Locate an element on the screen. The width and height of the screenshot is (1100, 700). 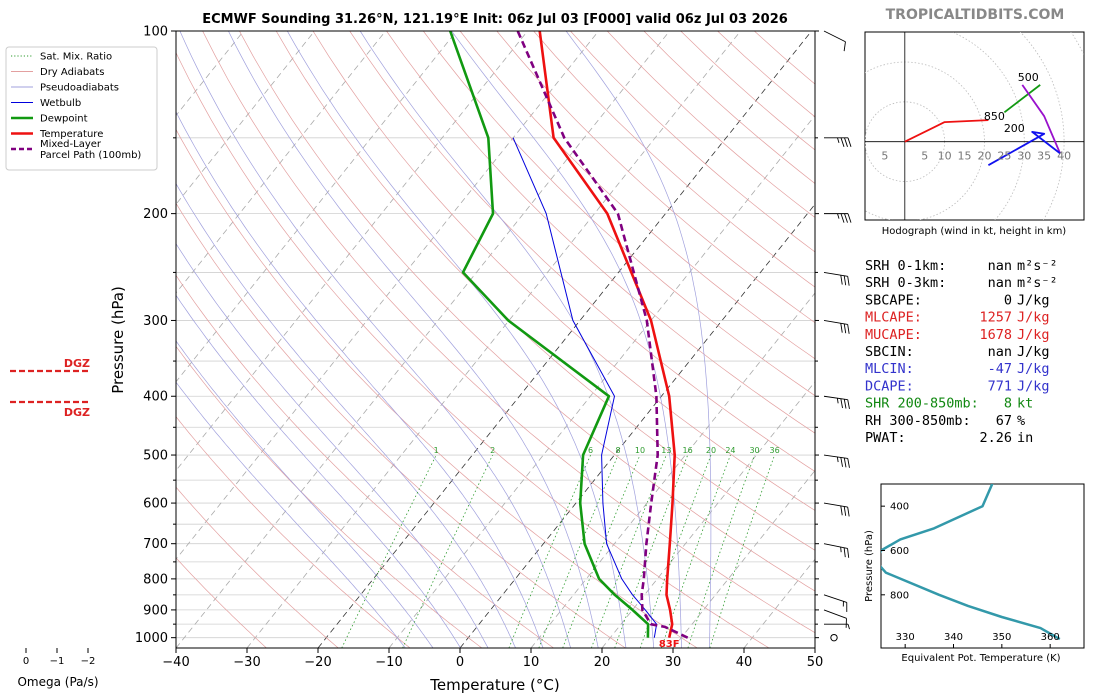
mixing-ratio-label: 16 is located at coordinates (688, 450).